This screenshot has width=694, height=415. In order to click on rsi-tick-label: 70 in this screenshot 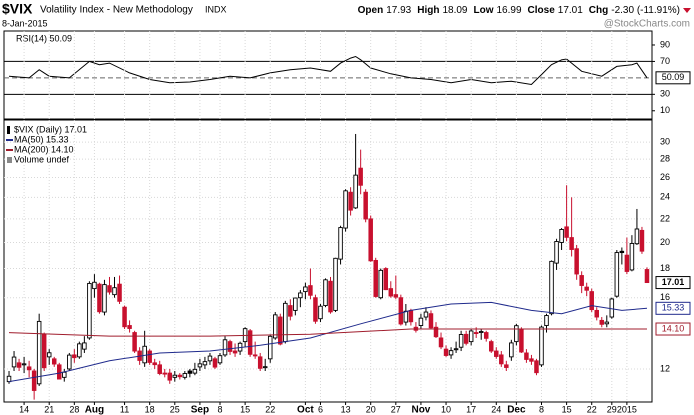, I will do `click(665, 61)`.